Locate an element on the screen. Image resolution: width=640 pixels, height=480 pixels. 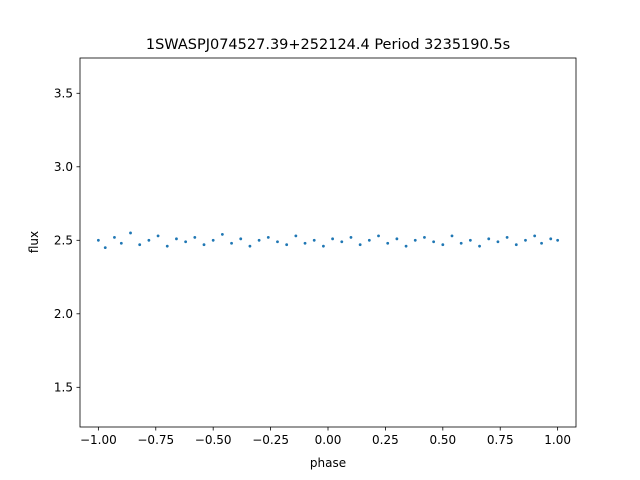
y-tick-label: 3.5 is located at coordinates (63, 93).